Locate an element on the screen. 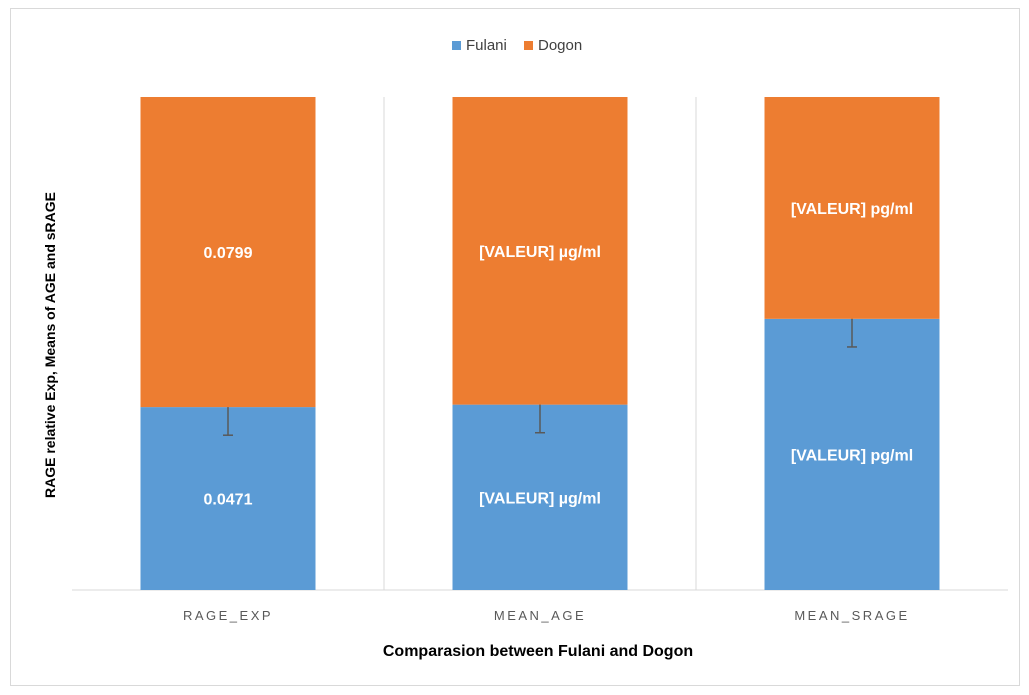 The width and height of the screenshot is (1029, 695). bar-fulani-rage_exp is located at coordinates (228, 498).